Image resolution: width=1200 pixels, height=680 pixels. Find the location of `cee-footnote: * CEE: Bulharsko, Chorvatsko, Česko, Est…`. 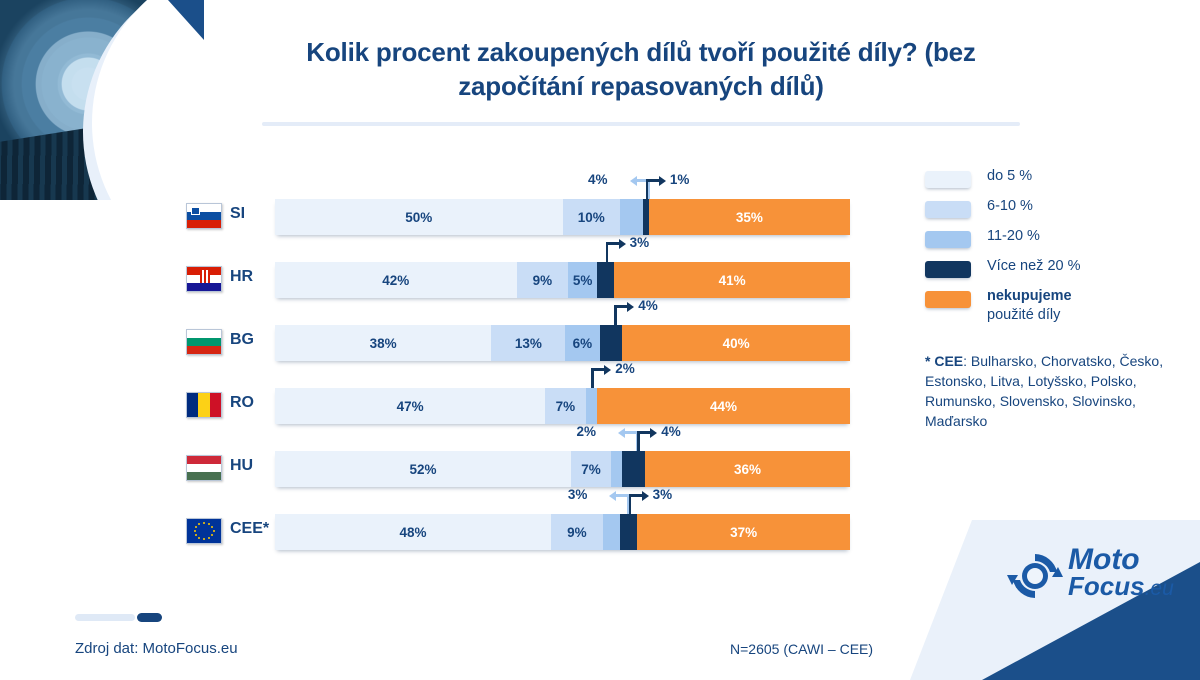

cee-footnote: * CEE: Bulharsko, Chorvatsko, Česko, Est… is located at coordinates (1050, 392).